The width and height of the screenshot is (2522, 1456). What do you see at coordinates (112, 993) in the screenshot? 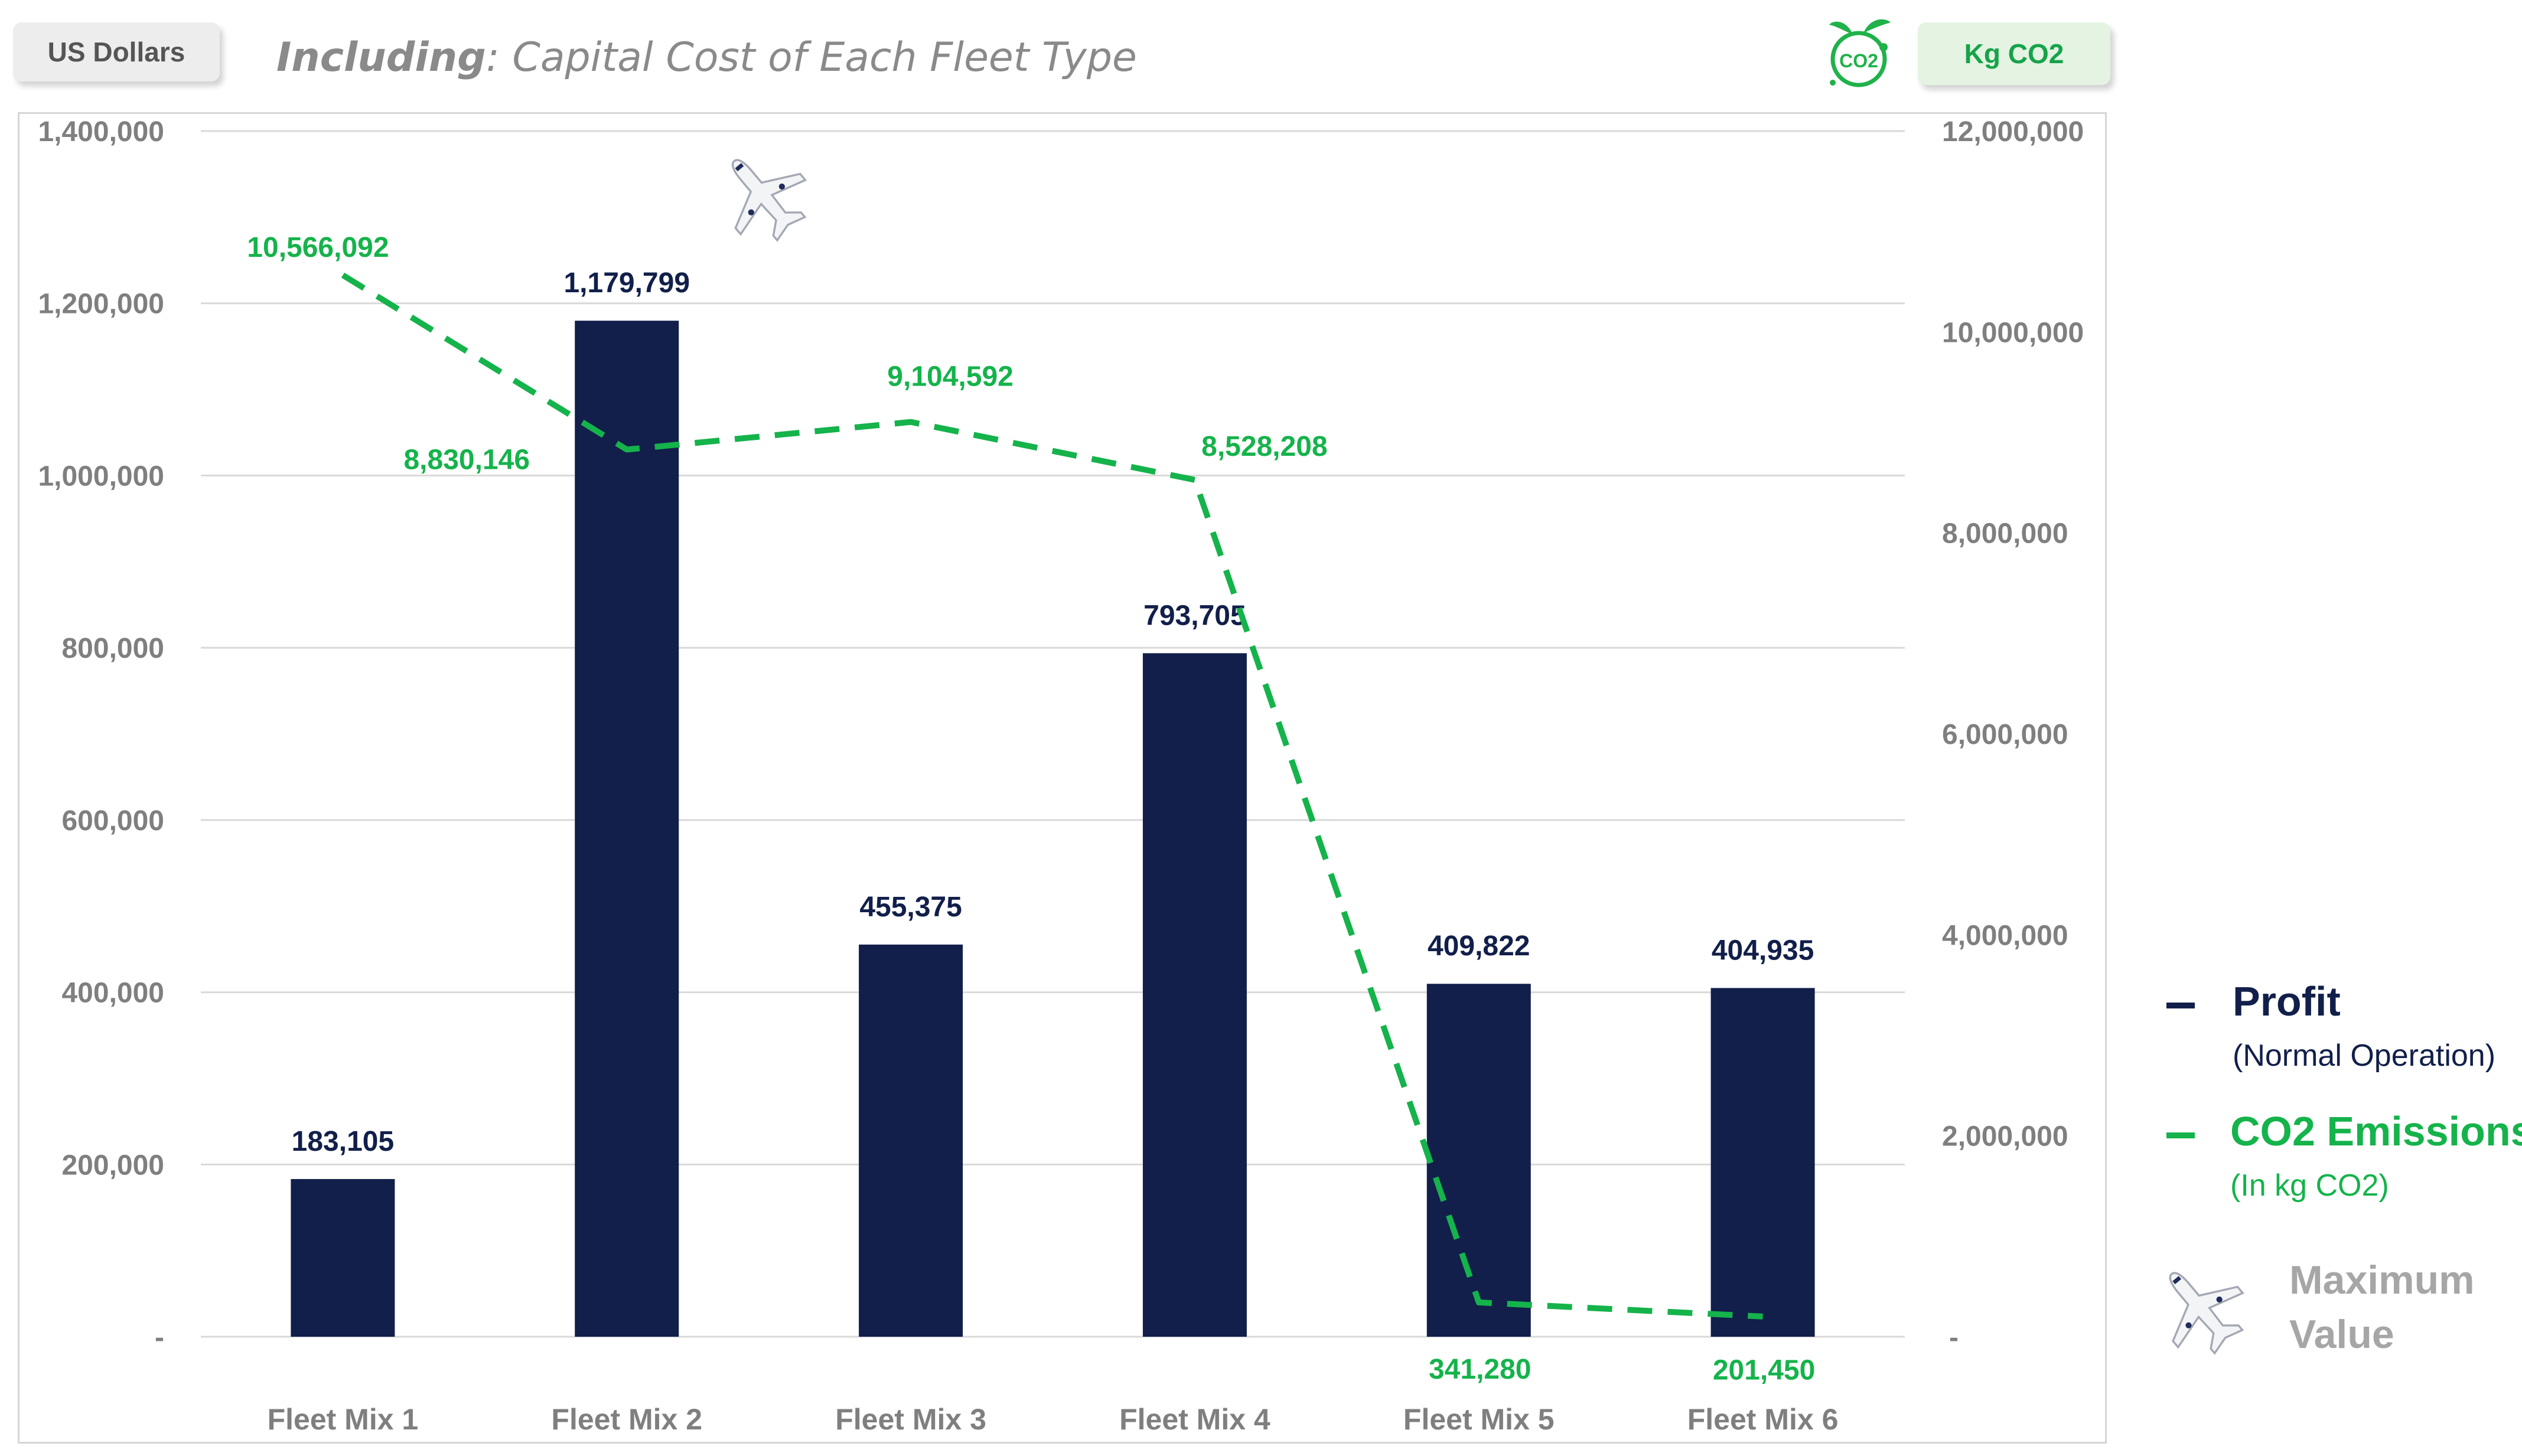
I see `left-axis-tick-label: 400,000` at bounding box center [112, 993].